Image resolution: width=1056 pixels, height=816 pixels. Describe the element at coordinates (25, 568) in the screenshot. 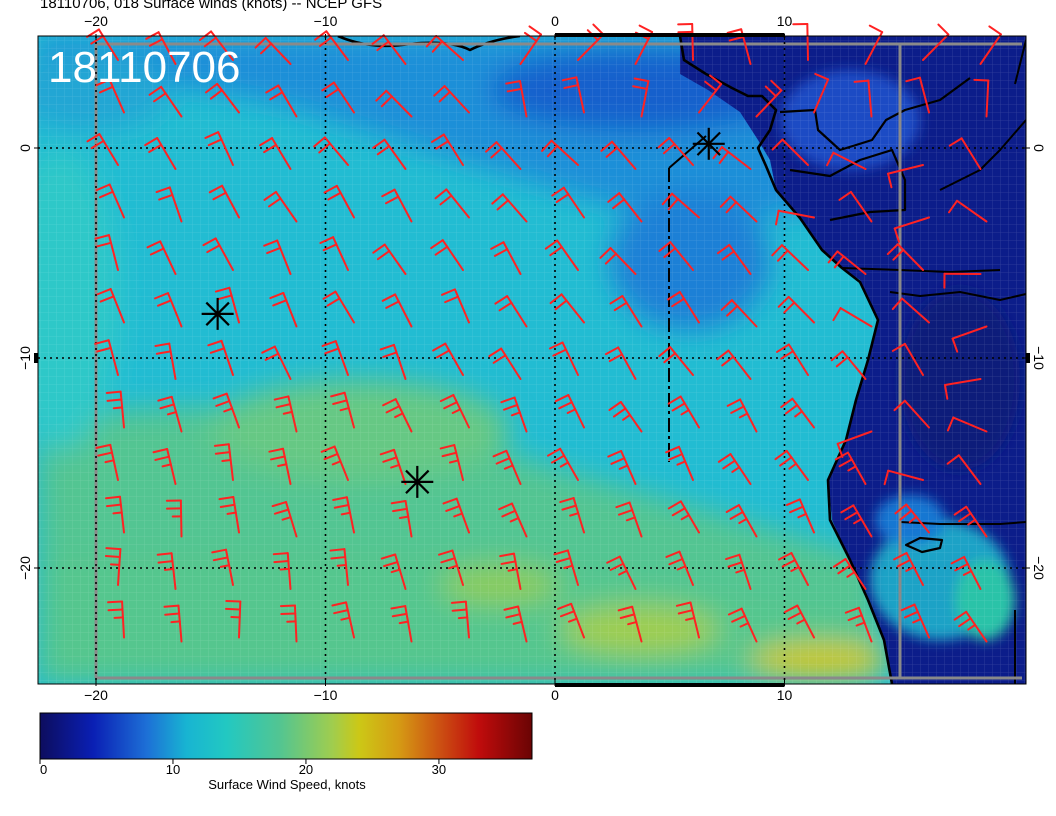

I see `y-tick-label-left: −20` at that location.